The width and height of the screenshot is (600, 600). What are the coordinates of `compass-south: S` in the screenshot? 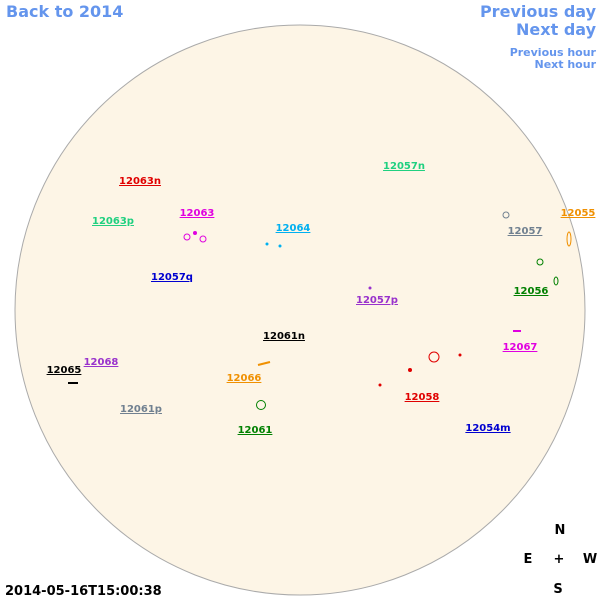 It's located at (557, 589).